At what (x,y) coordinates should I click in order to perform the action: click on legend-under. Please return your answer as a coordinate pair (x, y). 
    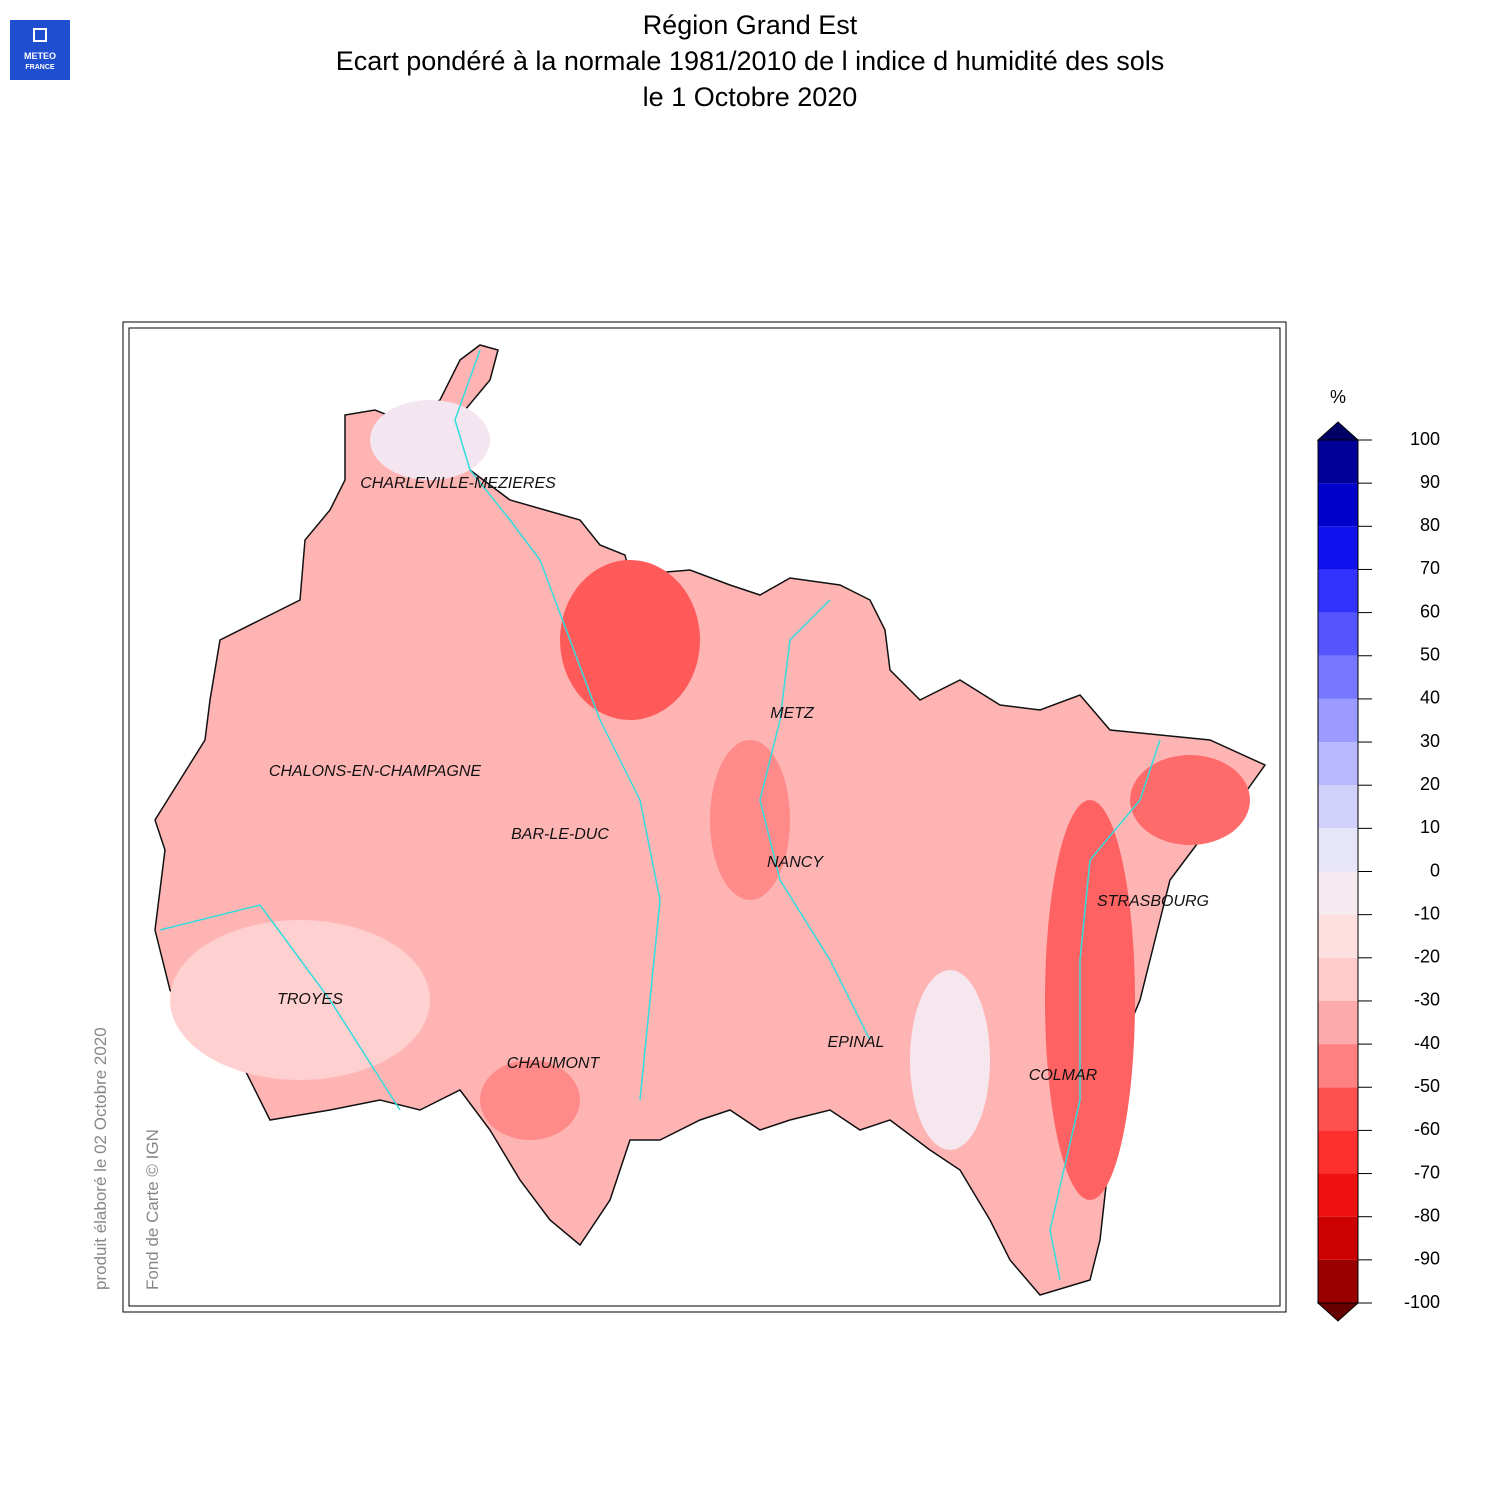
    Looking at the image, I should click on (1338, 1312).